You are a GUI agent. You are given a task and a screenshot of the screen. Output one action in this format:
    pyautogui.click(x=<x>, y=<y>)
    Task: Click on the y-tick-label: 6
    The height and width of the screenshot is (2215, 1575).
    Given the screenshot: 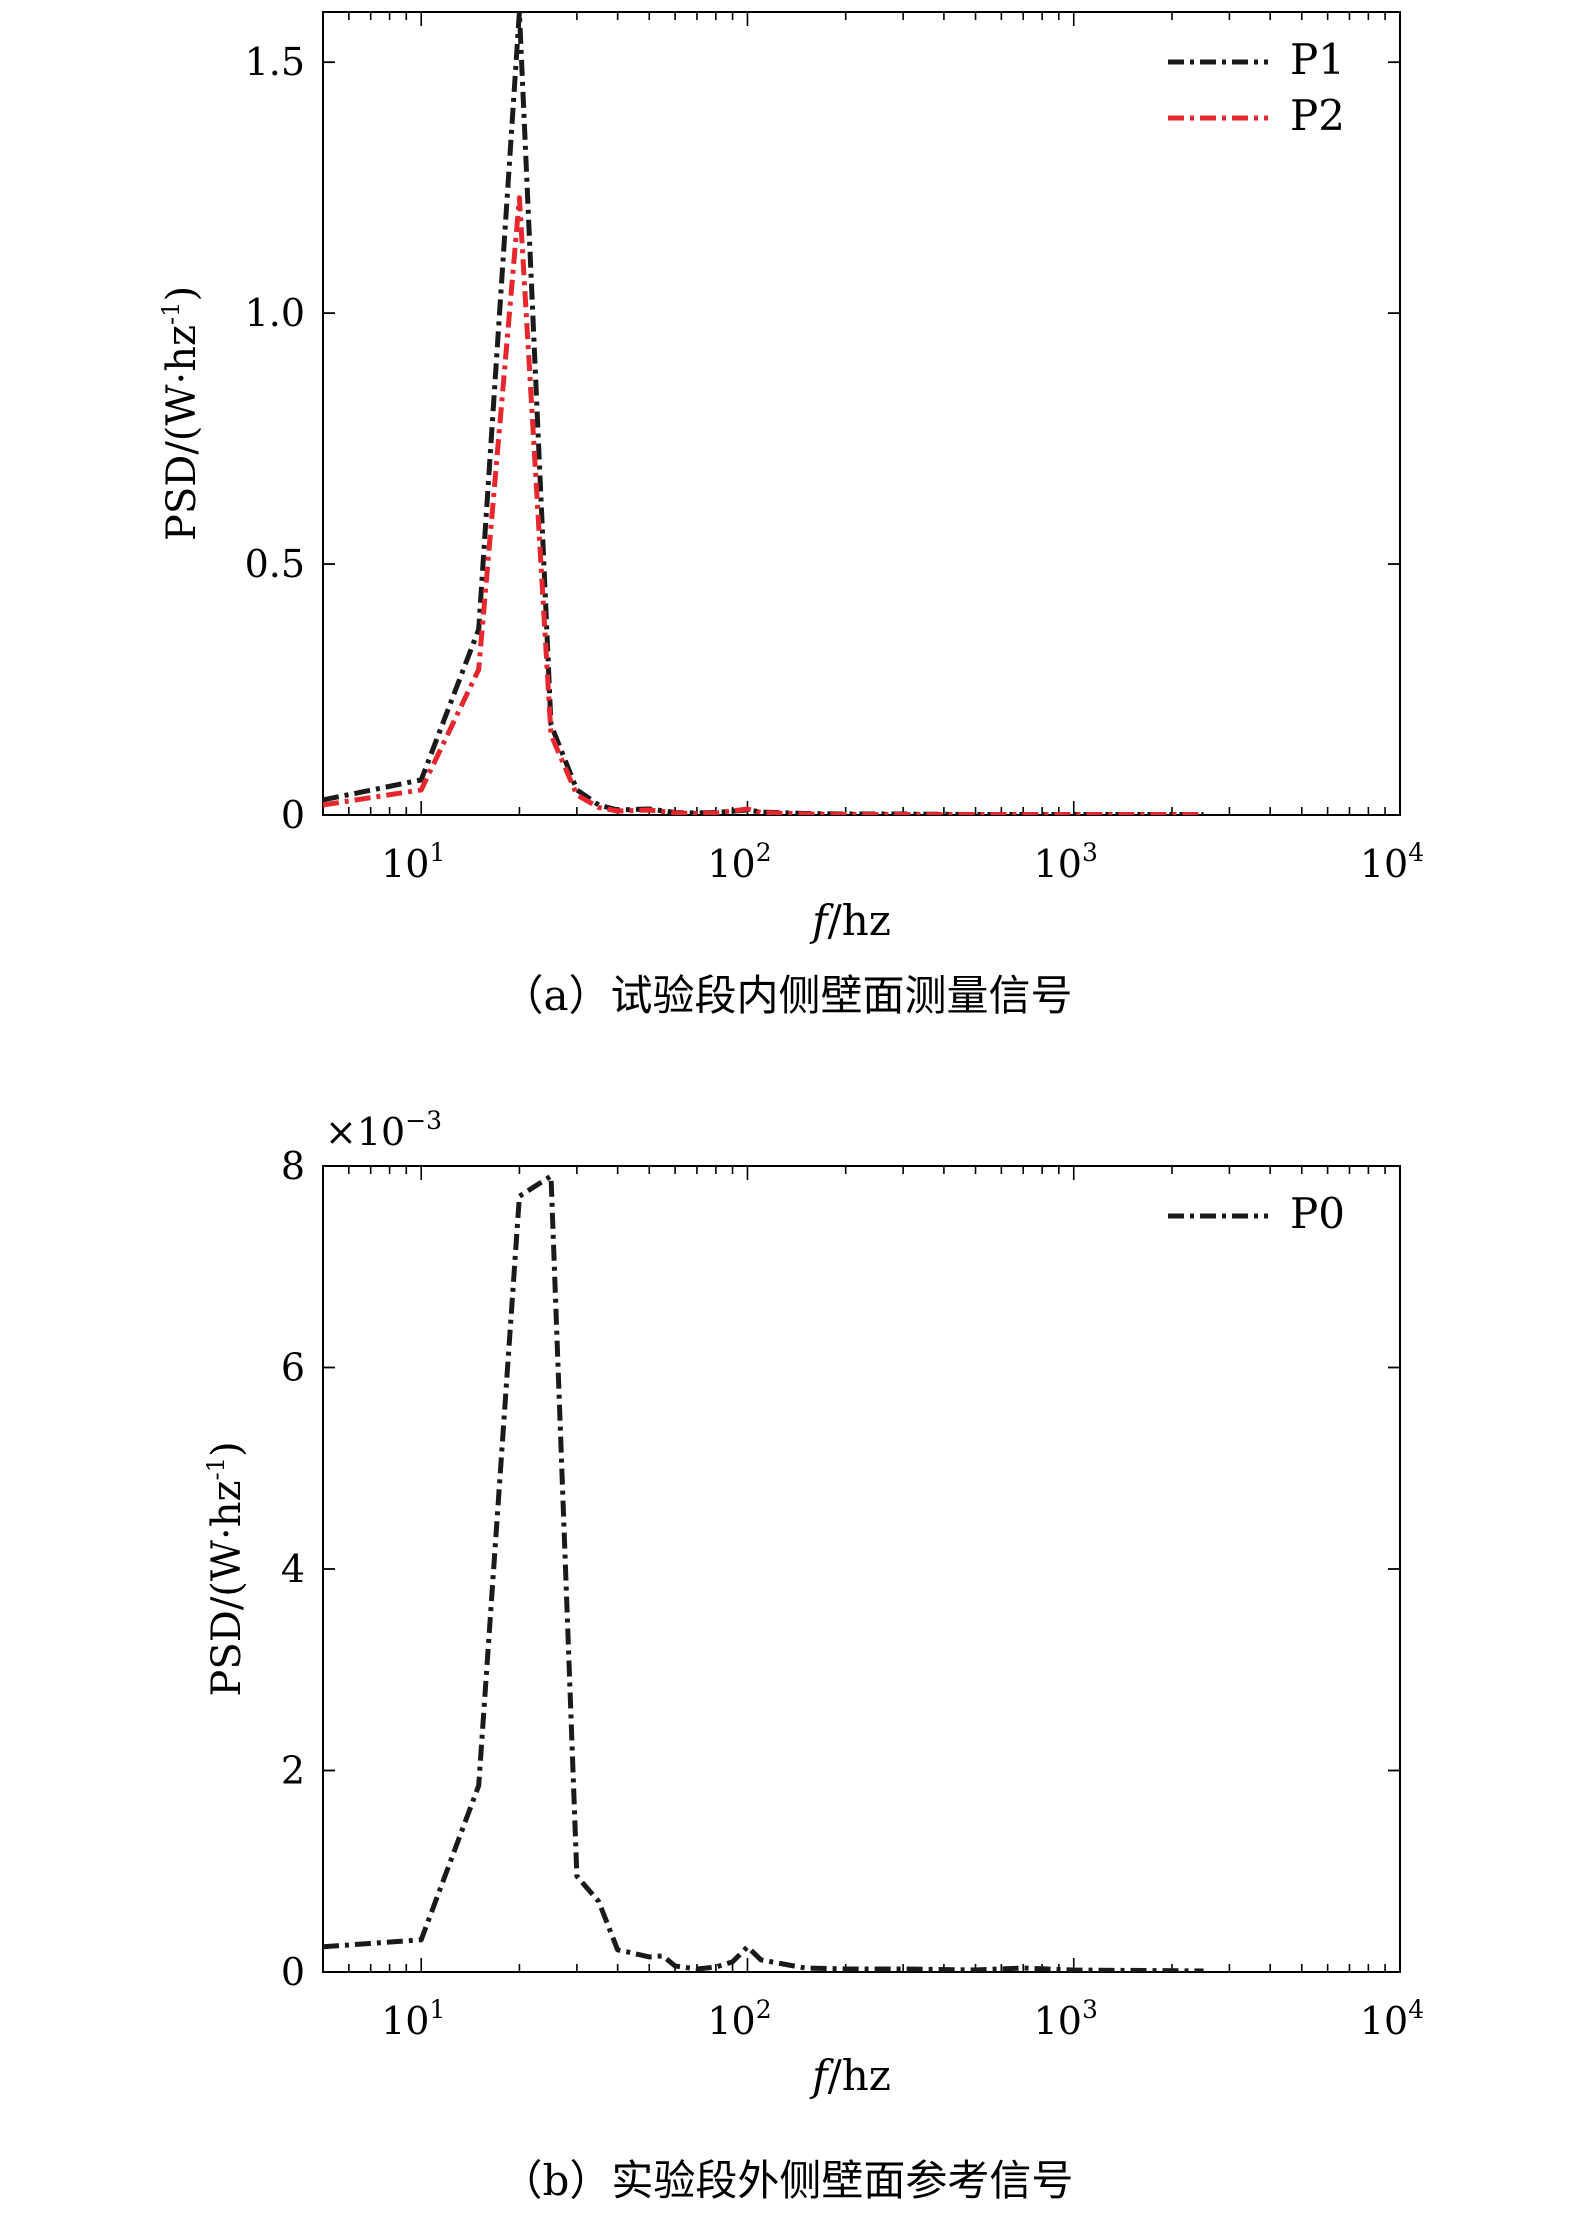 What is the action you would take?
    pyautogui.click(x=293, y=1368)
    